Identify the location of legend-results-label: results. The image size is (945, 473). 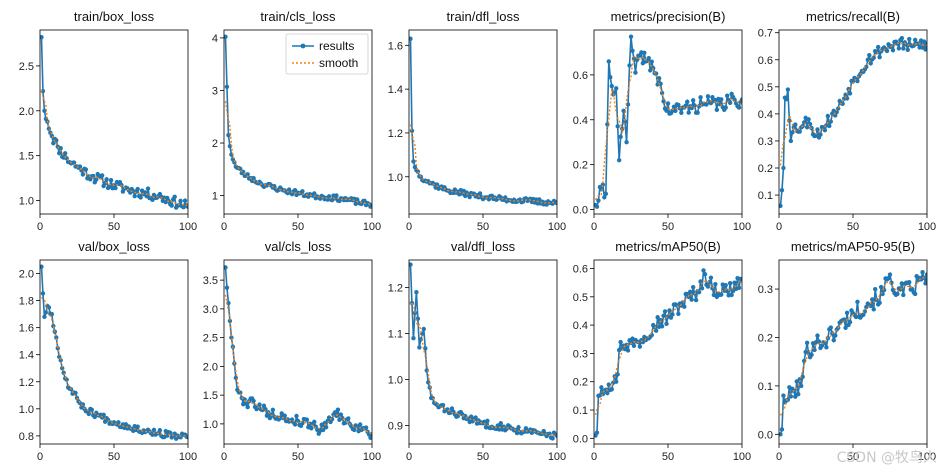
(336, 46).